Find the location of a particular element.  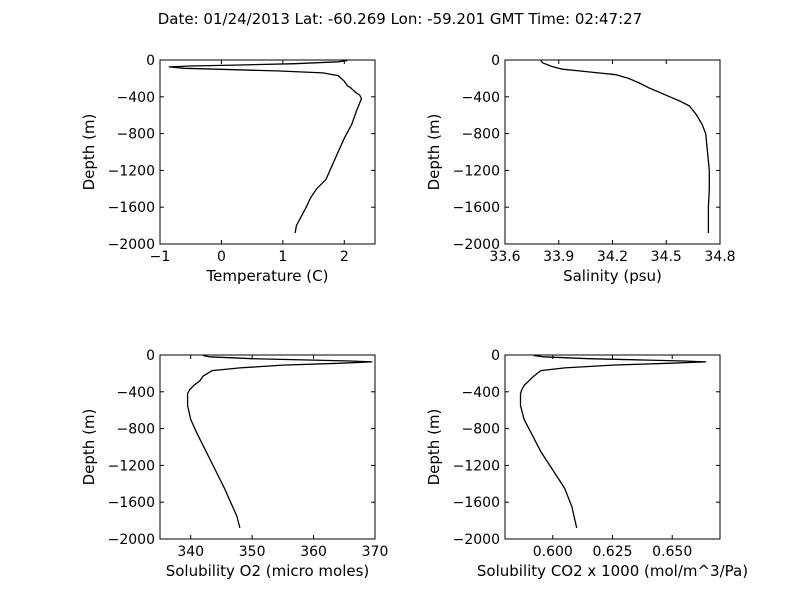

temperature-xlabel: Temperature (C) is located at coordinates (267, 276).